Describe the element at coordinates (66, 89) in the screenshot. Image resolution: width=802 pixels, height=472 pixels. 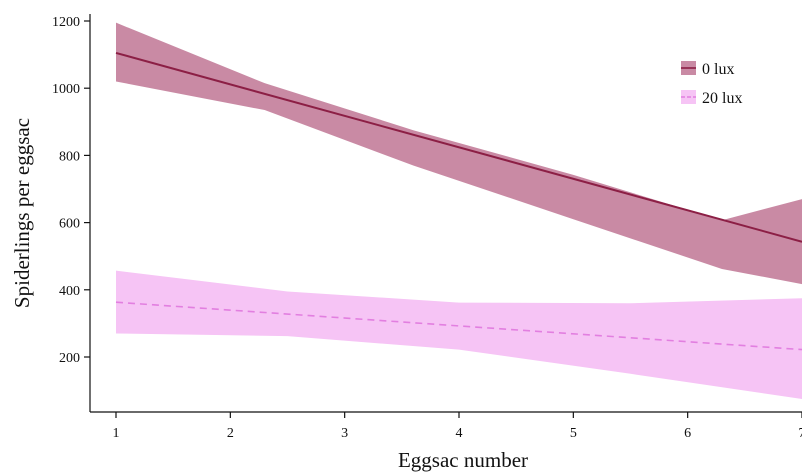
I see `y-tick-label: 1000` at that location.